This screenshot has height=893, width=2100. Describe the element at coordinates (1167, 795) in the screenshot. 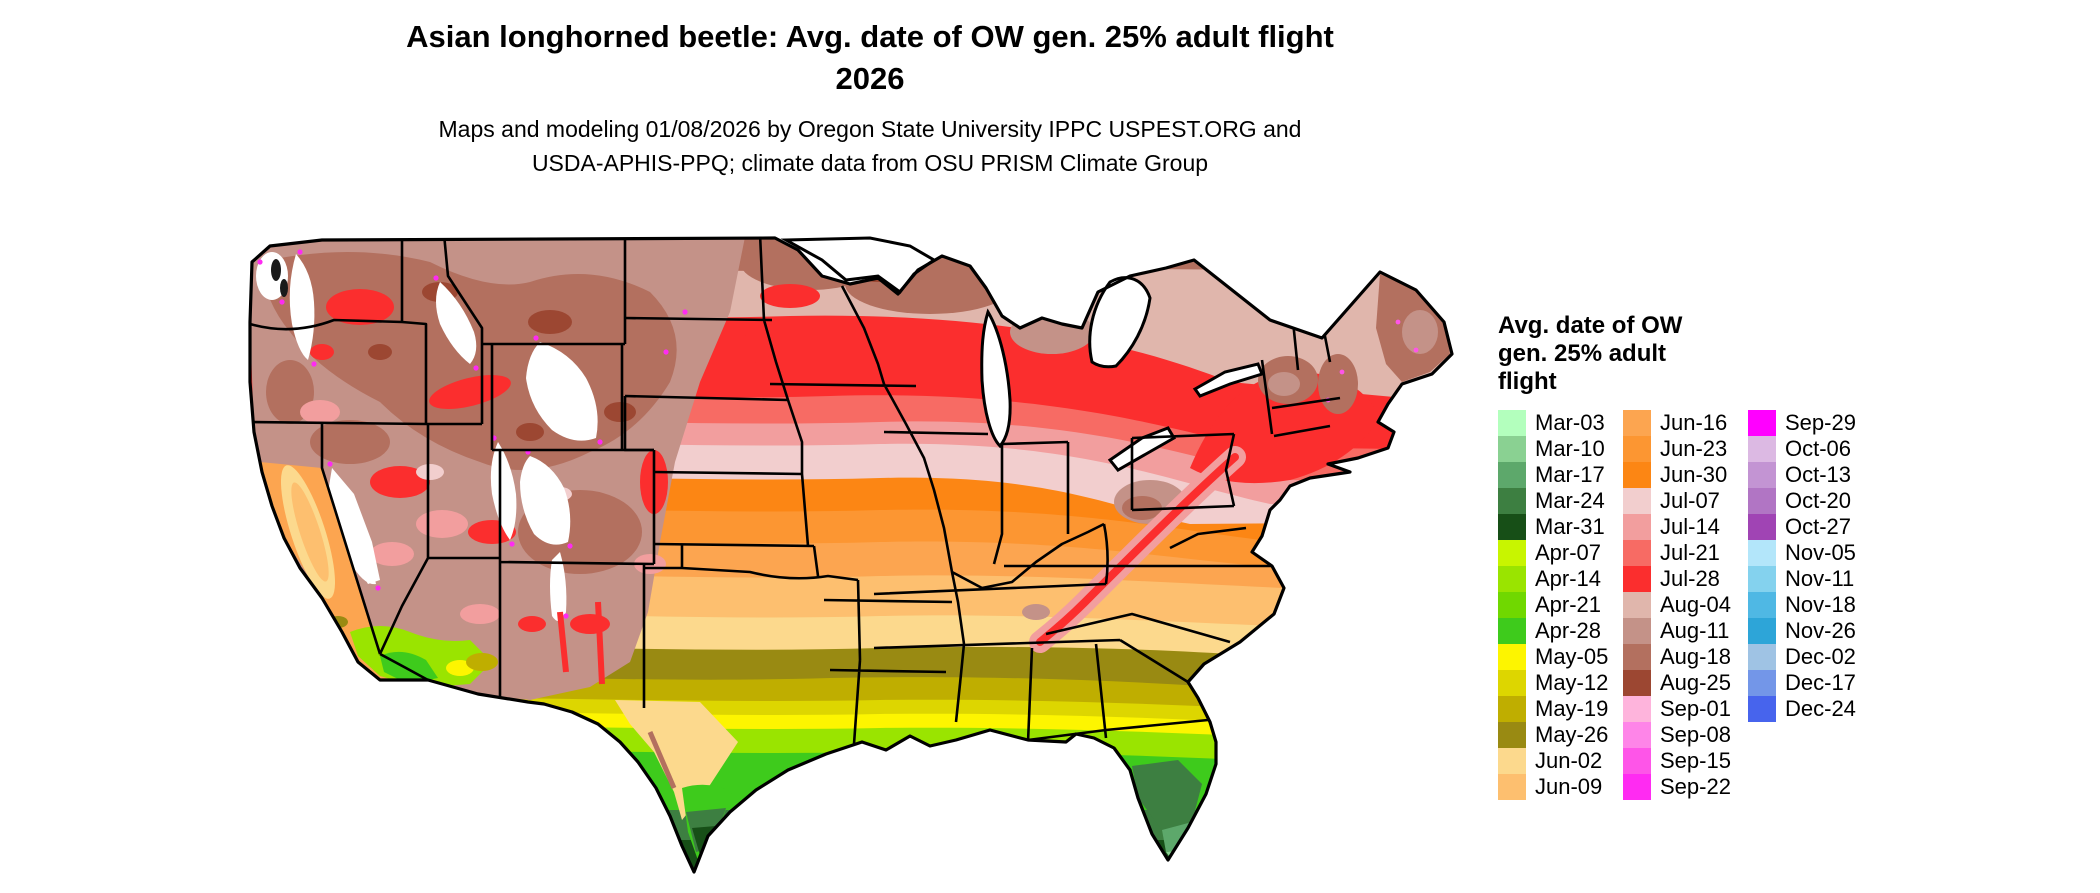

I see `central-florida-darkgreen` at that location.